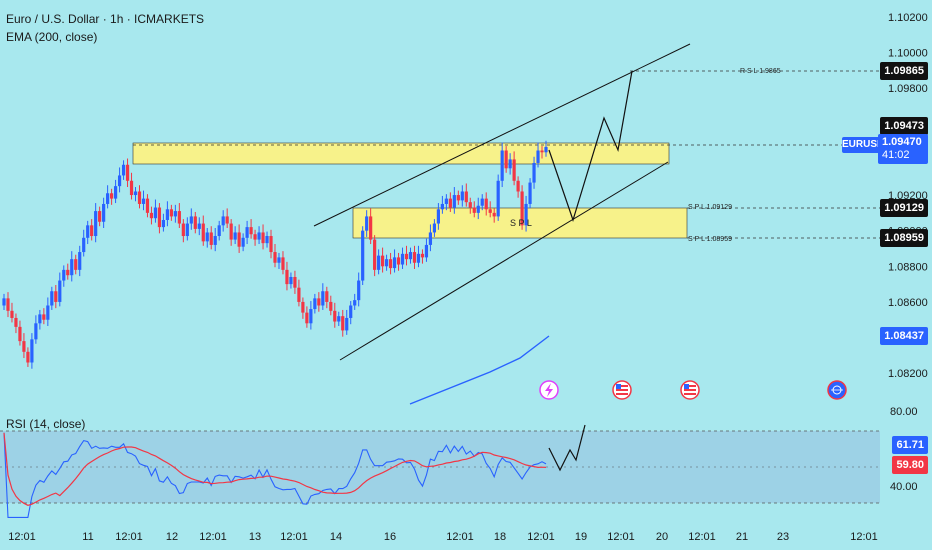  I want to click on time-tick-label: 19, so click(581, 537).